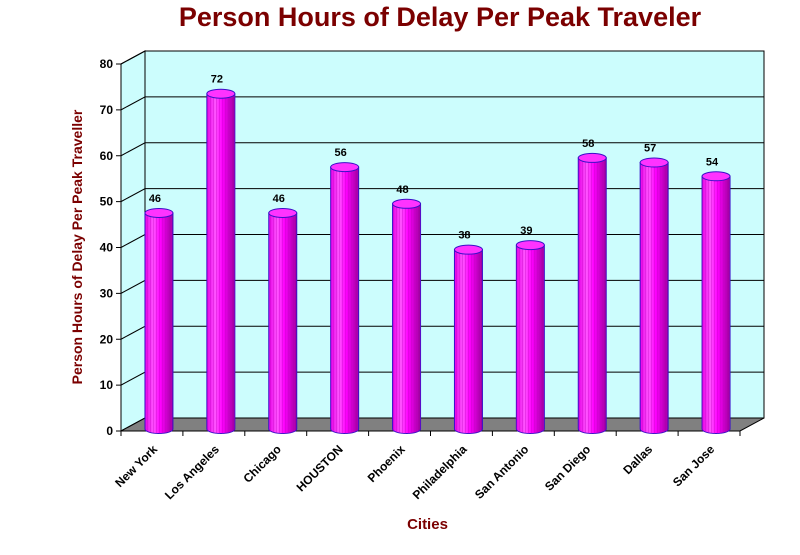  Describe the element at coordinates (107, 110) in the screenshot. I see `y-tick-label: 70` at that location.